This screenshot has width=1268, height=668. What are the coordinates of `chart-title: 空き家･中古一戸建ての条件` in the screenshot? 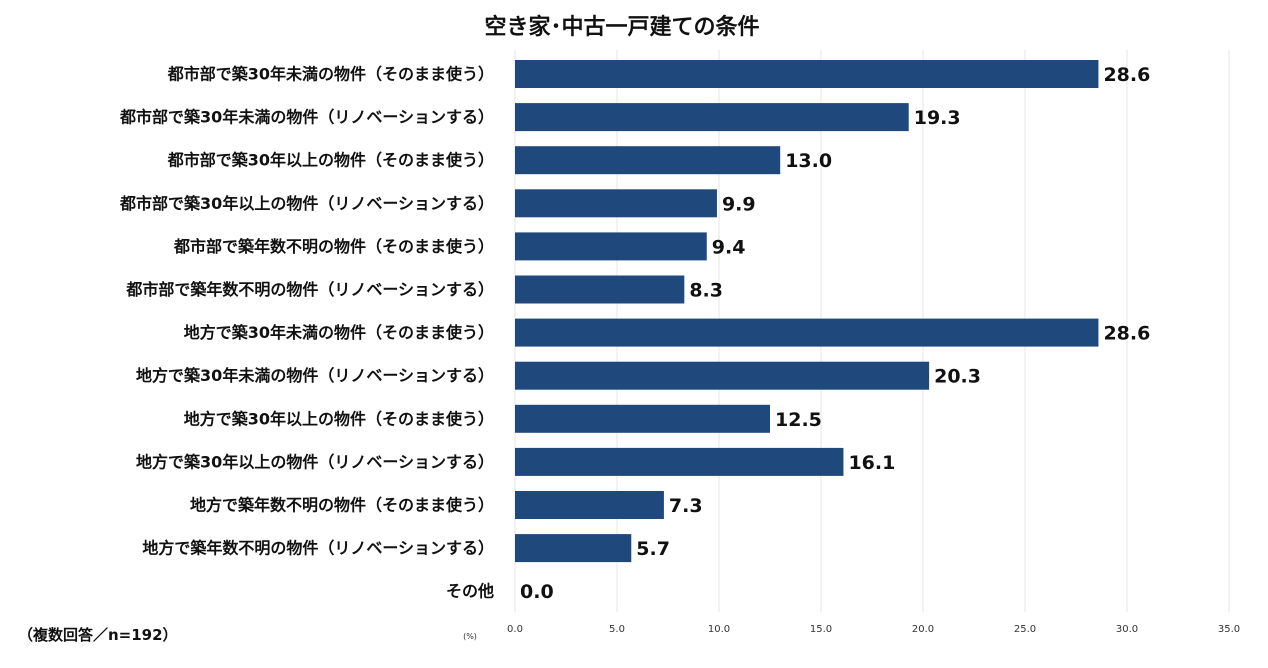 It's located at (621, 27).